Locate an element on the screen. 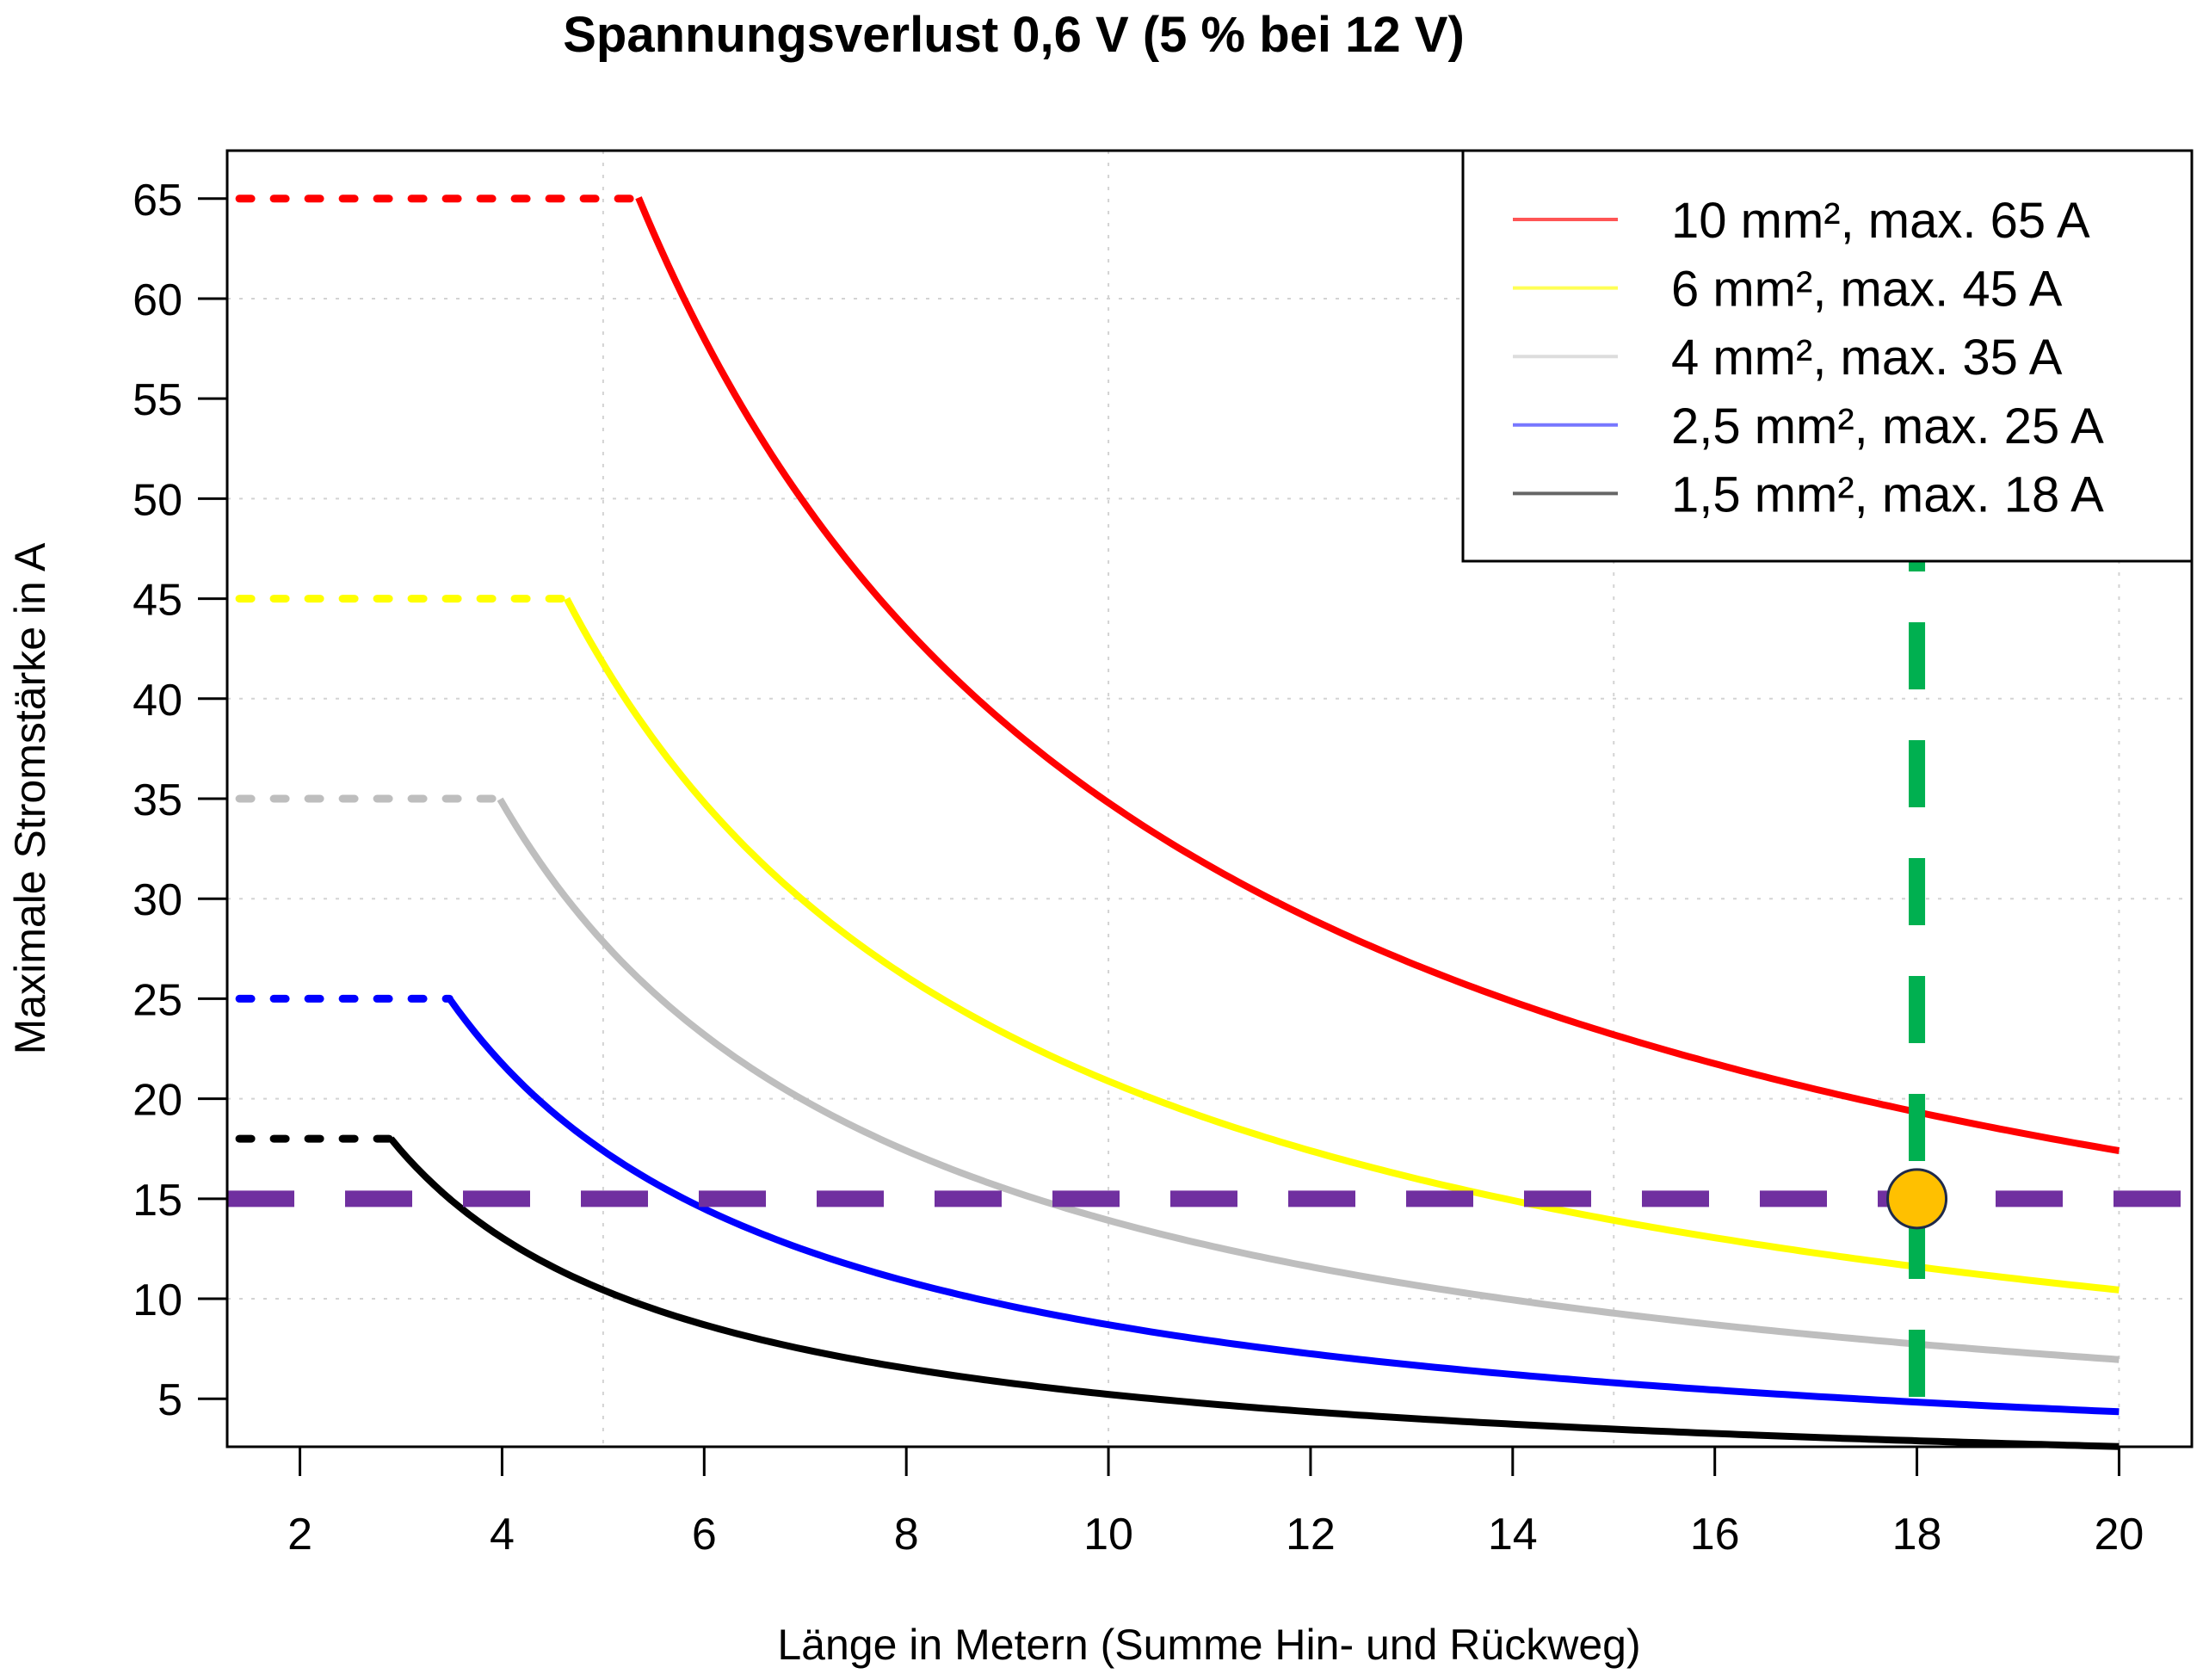  y-tick-label: 50 is located at coordinates (157, 500).